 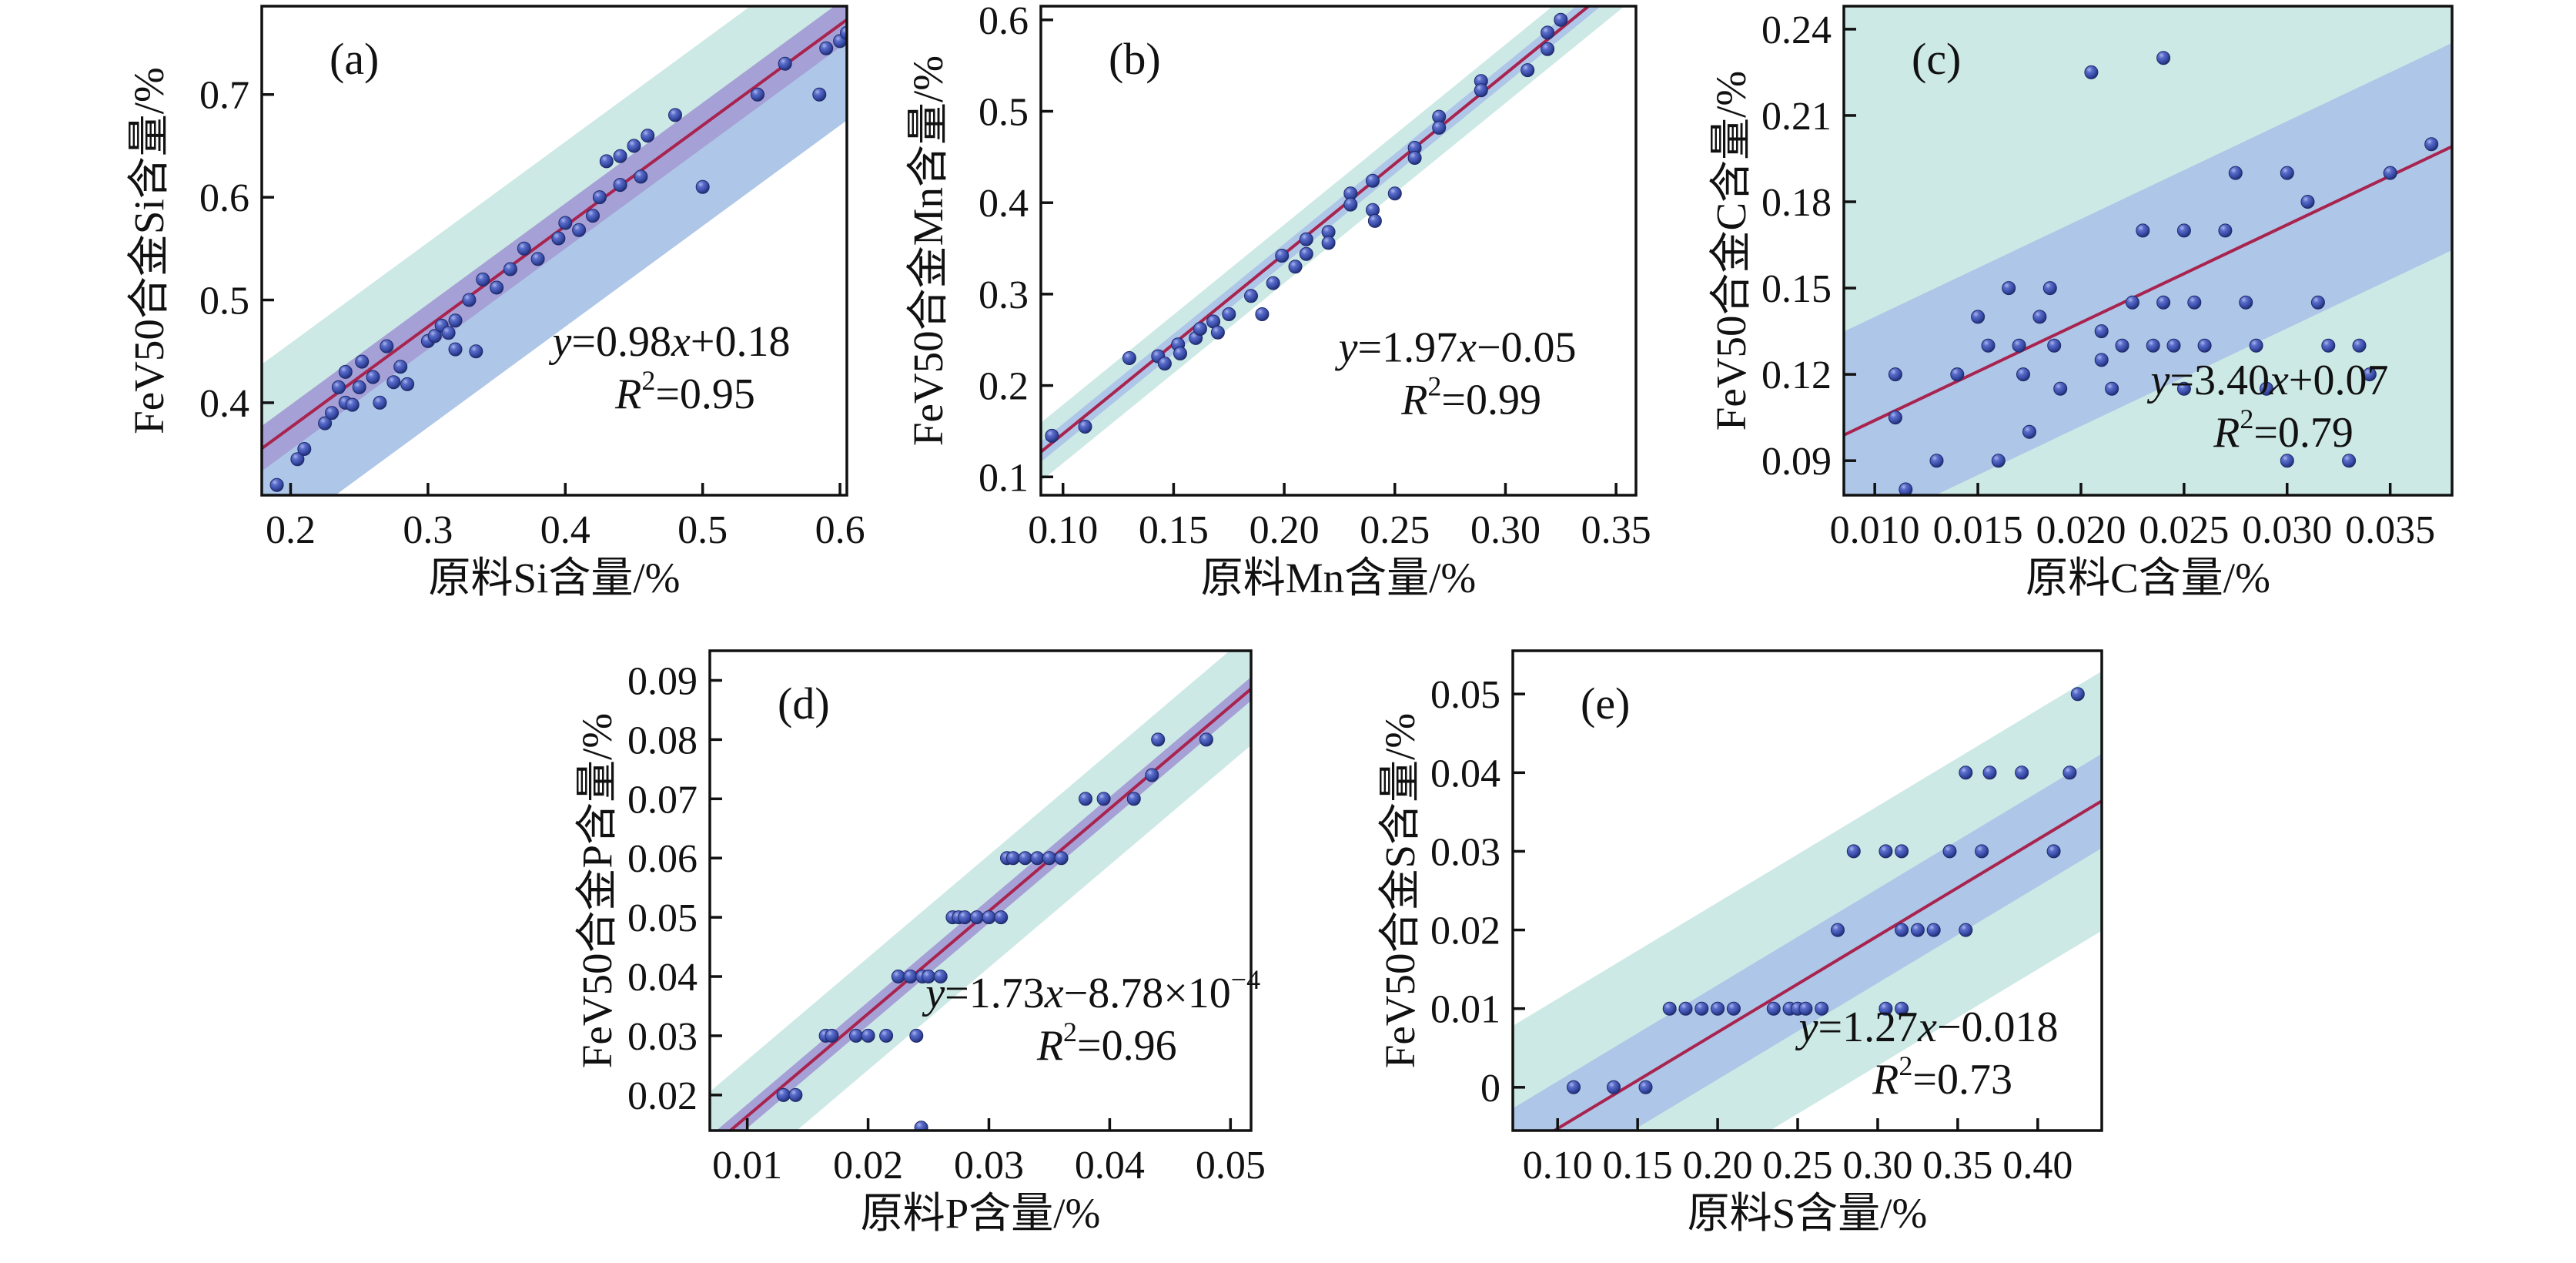 What do you see at coordinates (989, 1166) in the screenshot?
I see `x-tick-label: 0.03` at bounding box center [989, 1166].